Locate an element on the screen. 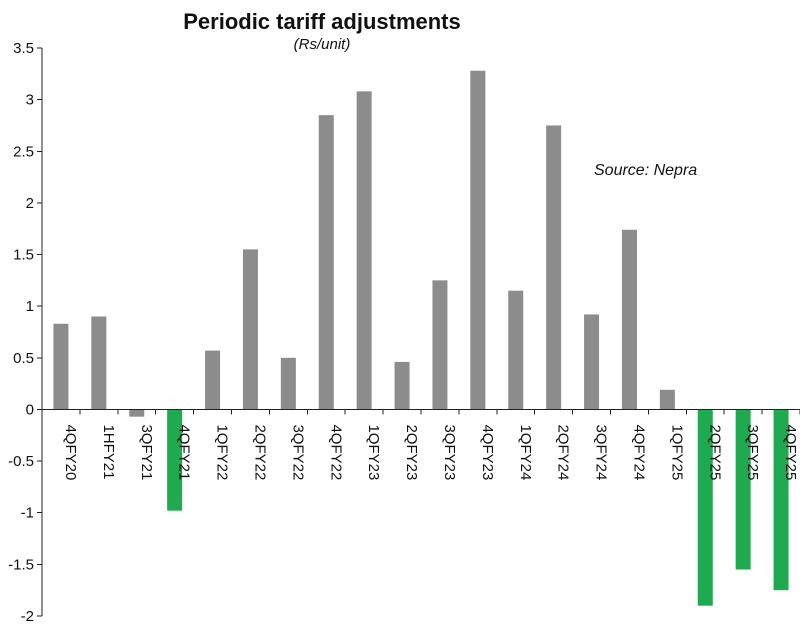  x-tick-label: 3QFY21 is located at coordinates (146, 452).